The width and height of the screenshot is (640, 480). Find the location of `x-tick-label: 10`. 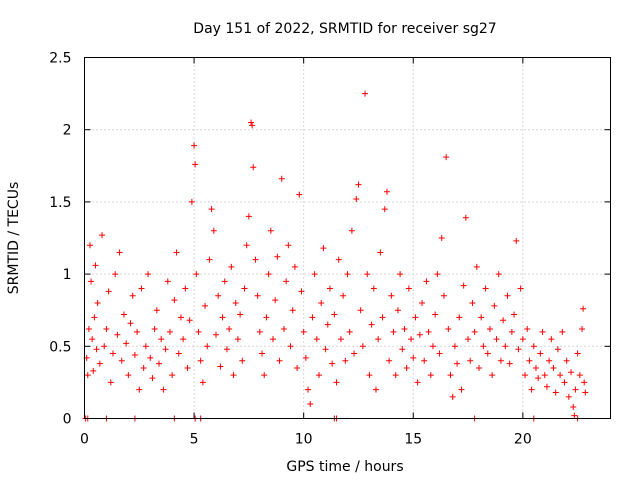

x-tick-label: 10 is located at coordinates (304, 440).